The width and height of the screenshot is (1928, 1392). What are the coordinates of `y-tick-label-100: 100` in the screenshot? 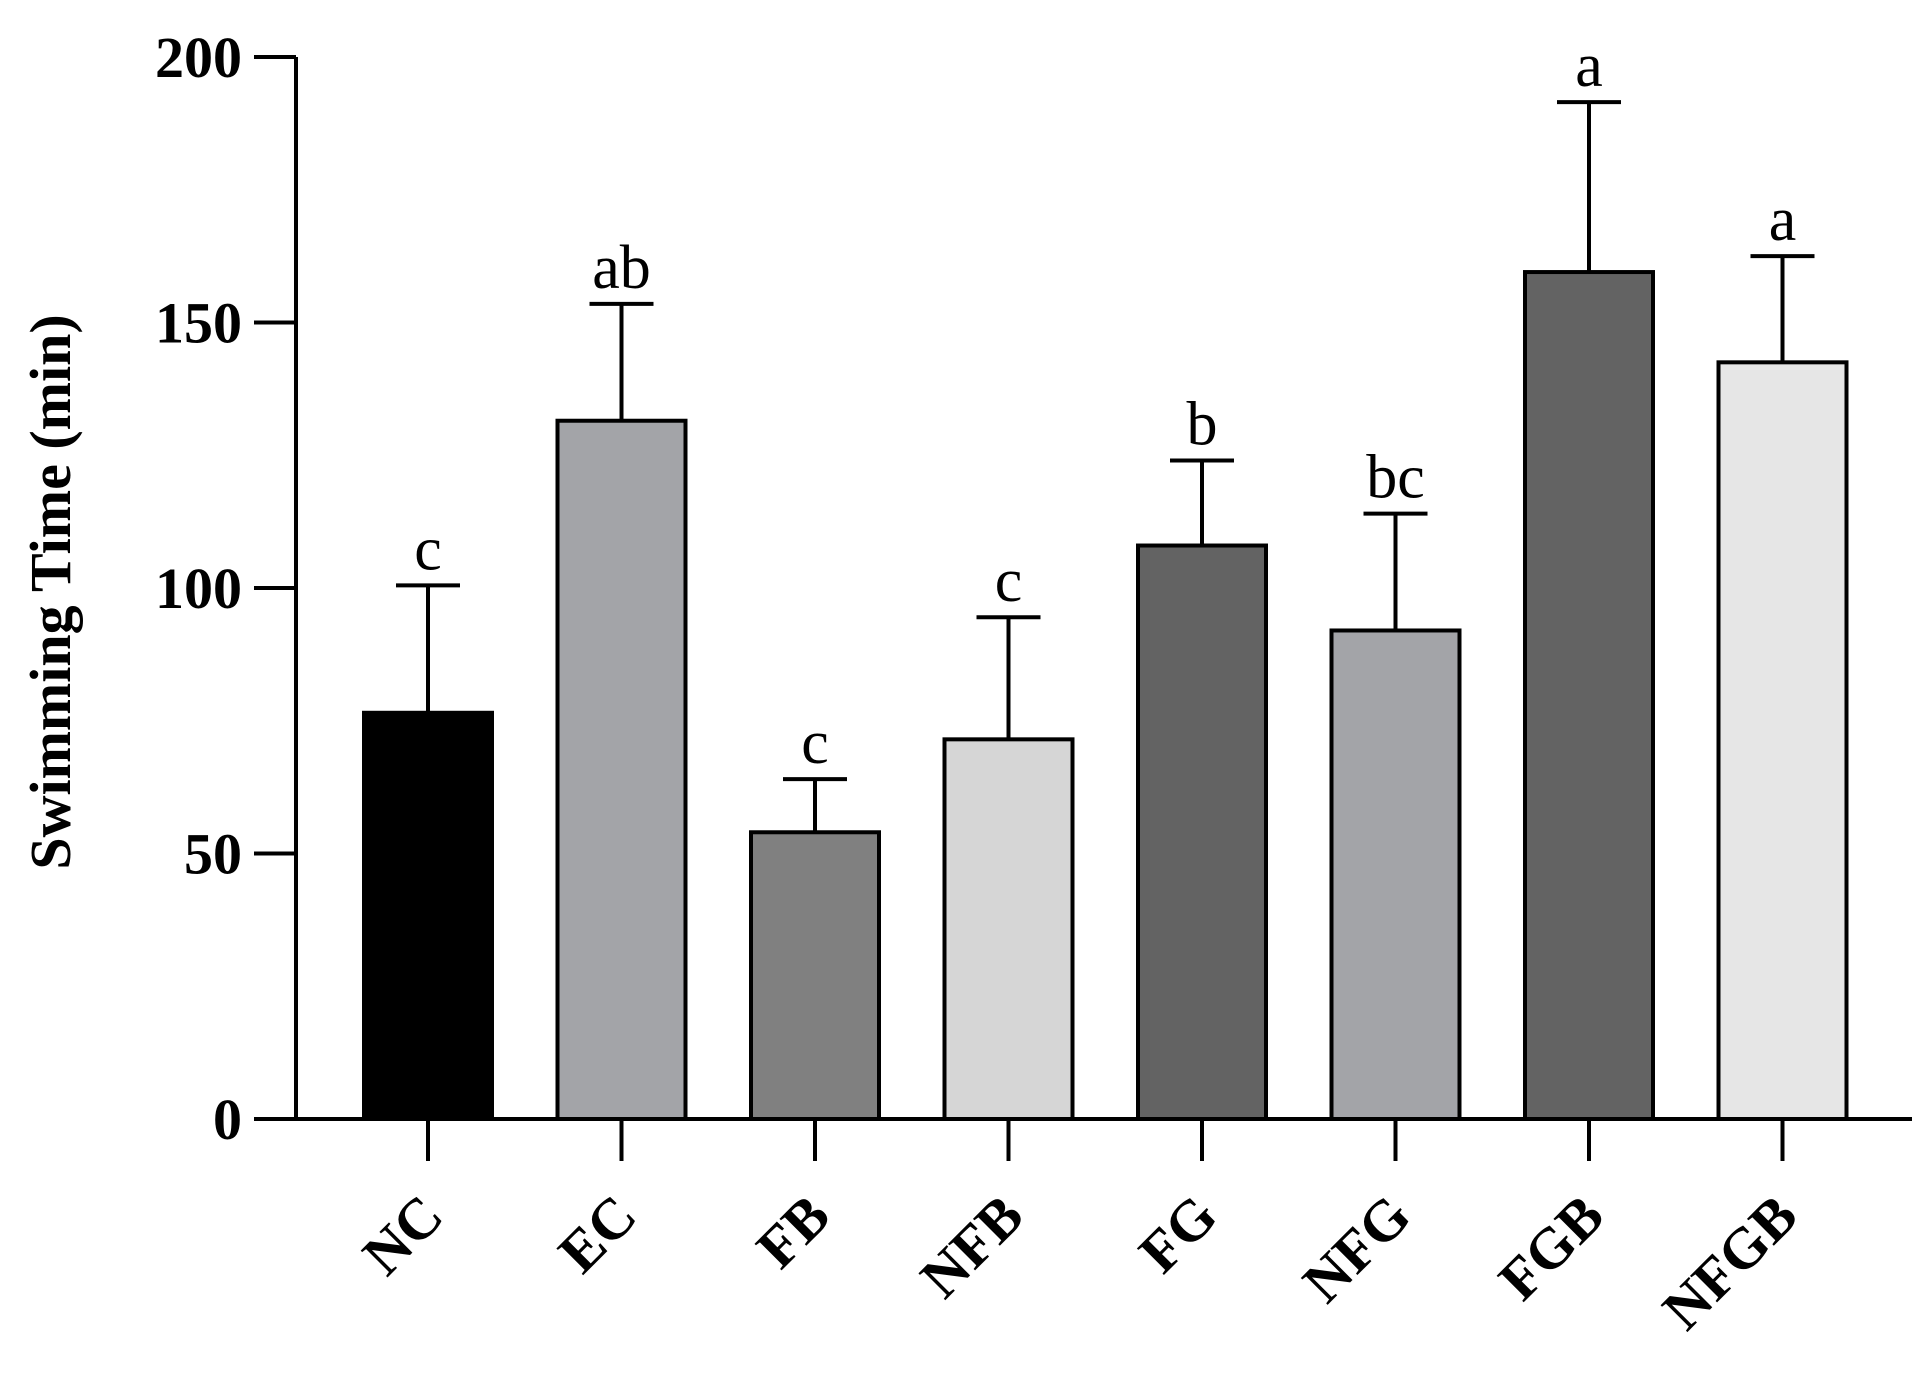 It's located at (198, 588).